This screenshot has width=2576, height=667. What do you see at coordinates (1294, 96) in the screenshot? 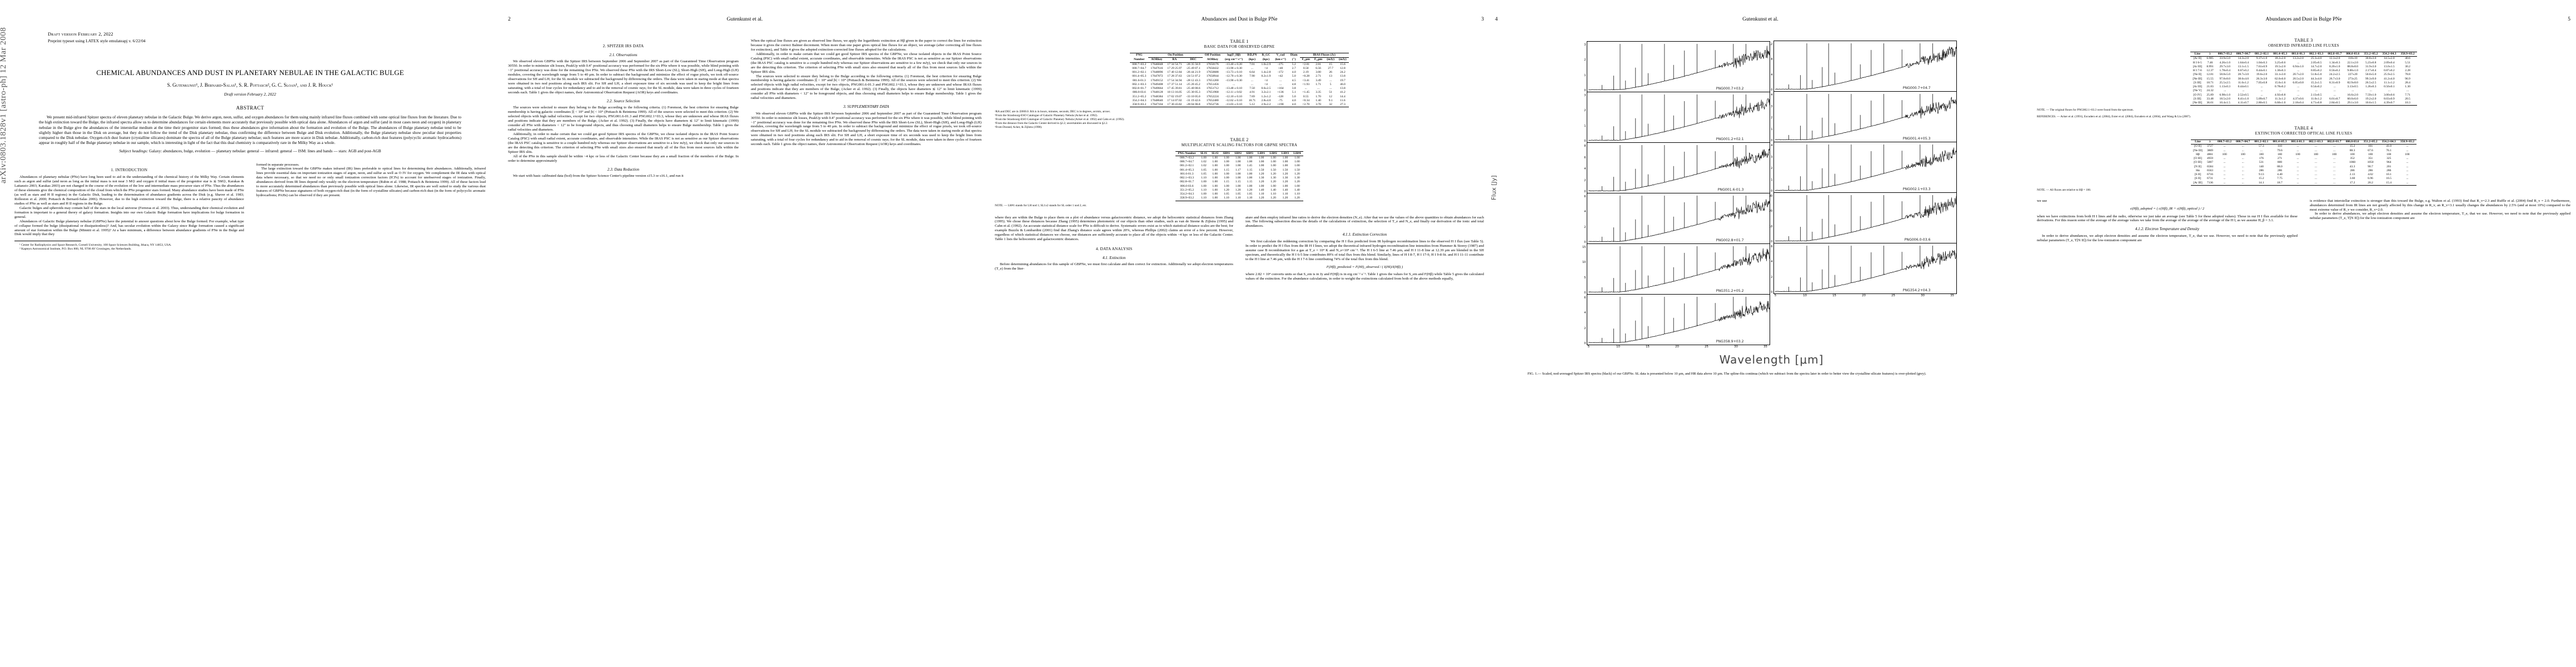
I see `table-cell: 5.0` at bounding box center [1294, 96].